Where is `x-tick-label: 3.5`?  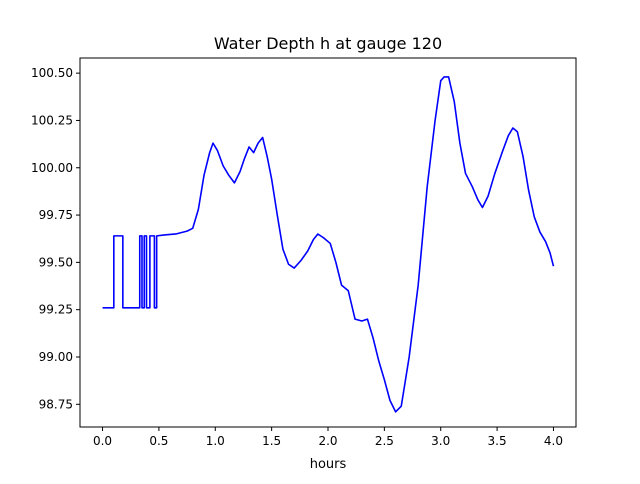
x-tick-label: 3.5 is located at coordinates (497, 441).